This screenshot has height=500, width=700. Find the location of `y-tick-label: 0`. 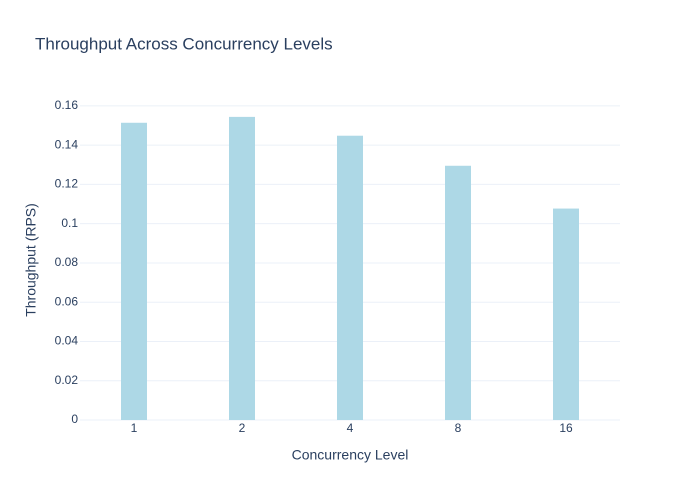

y-tick-label: 0 is located at coordinates (74, 419).